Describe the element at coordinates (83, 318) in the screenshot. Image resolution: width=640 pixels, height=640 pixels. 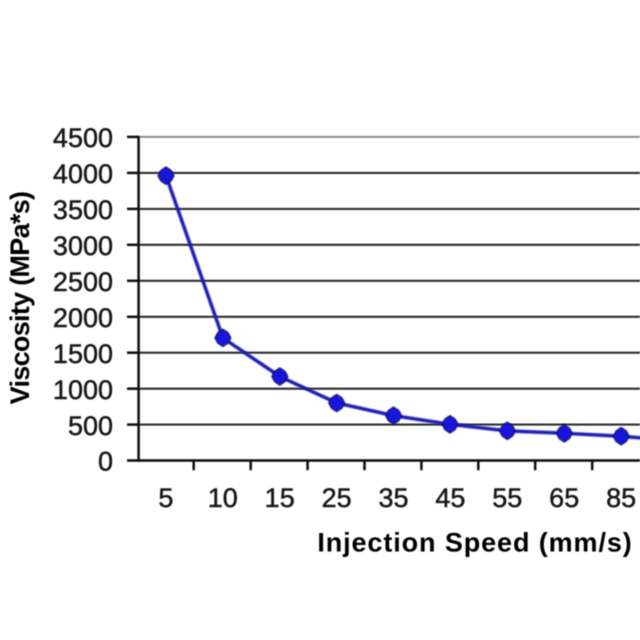
I see `svg-text: 2000` at that location.